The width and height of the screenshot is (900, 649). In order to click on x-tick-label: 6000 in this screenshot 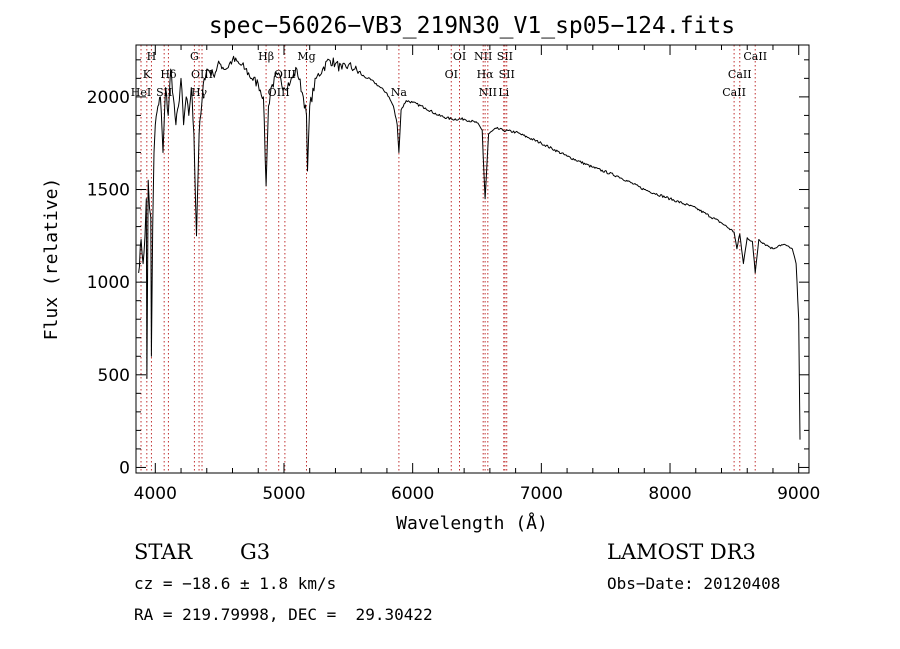, I will do `click(412, 494)`.